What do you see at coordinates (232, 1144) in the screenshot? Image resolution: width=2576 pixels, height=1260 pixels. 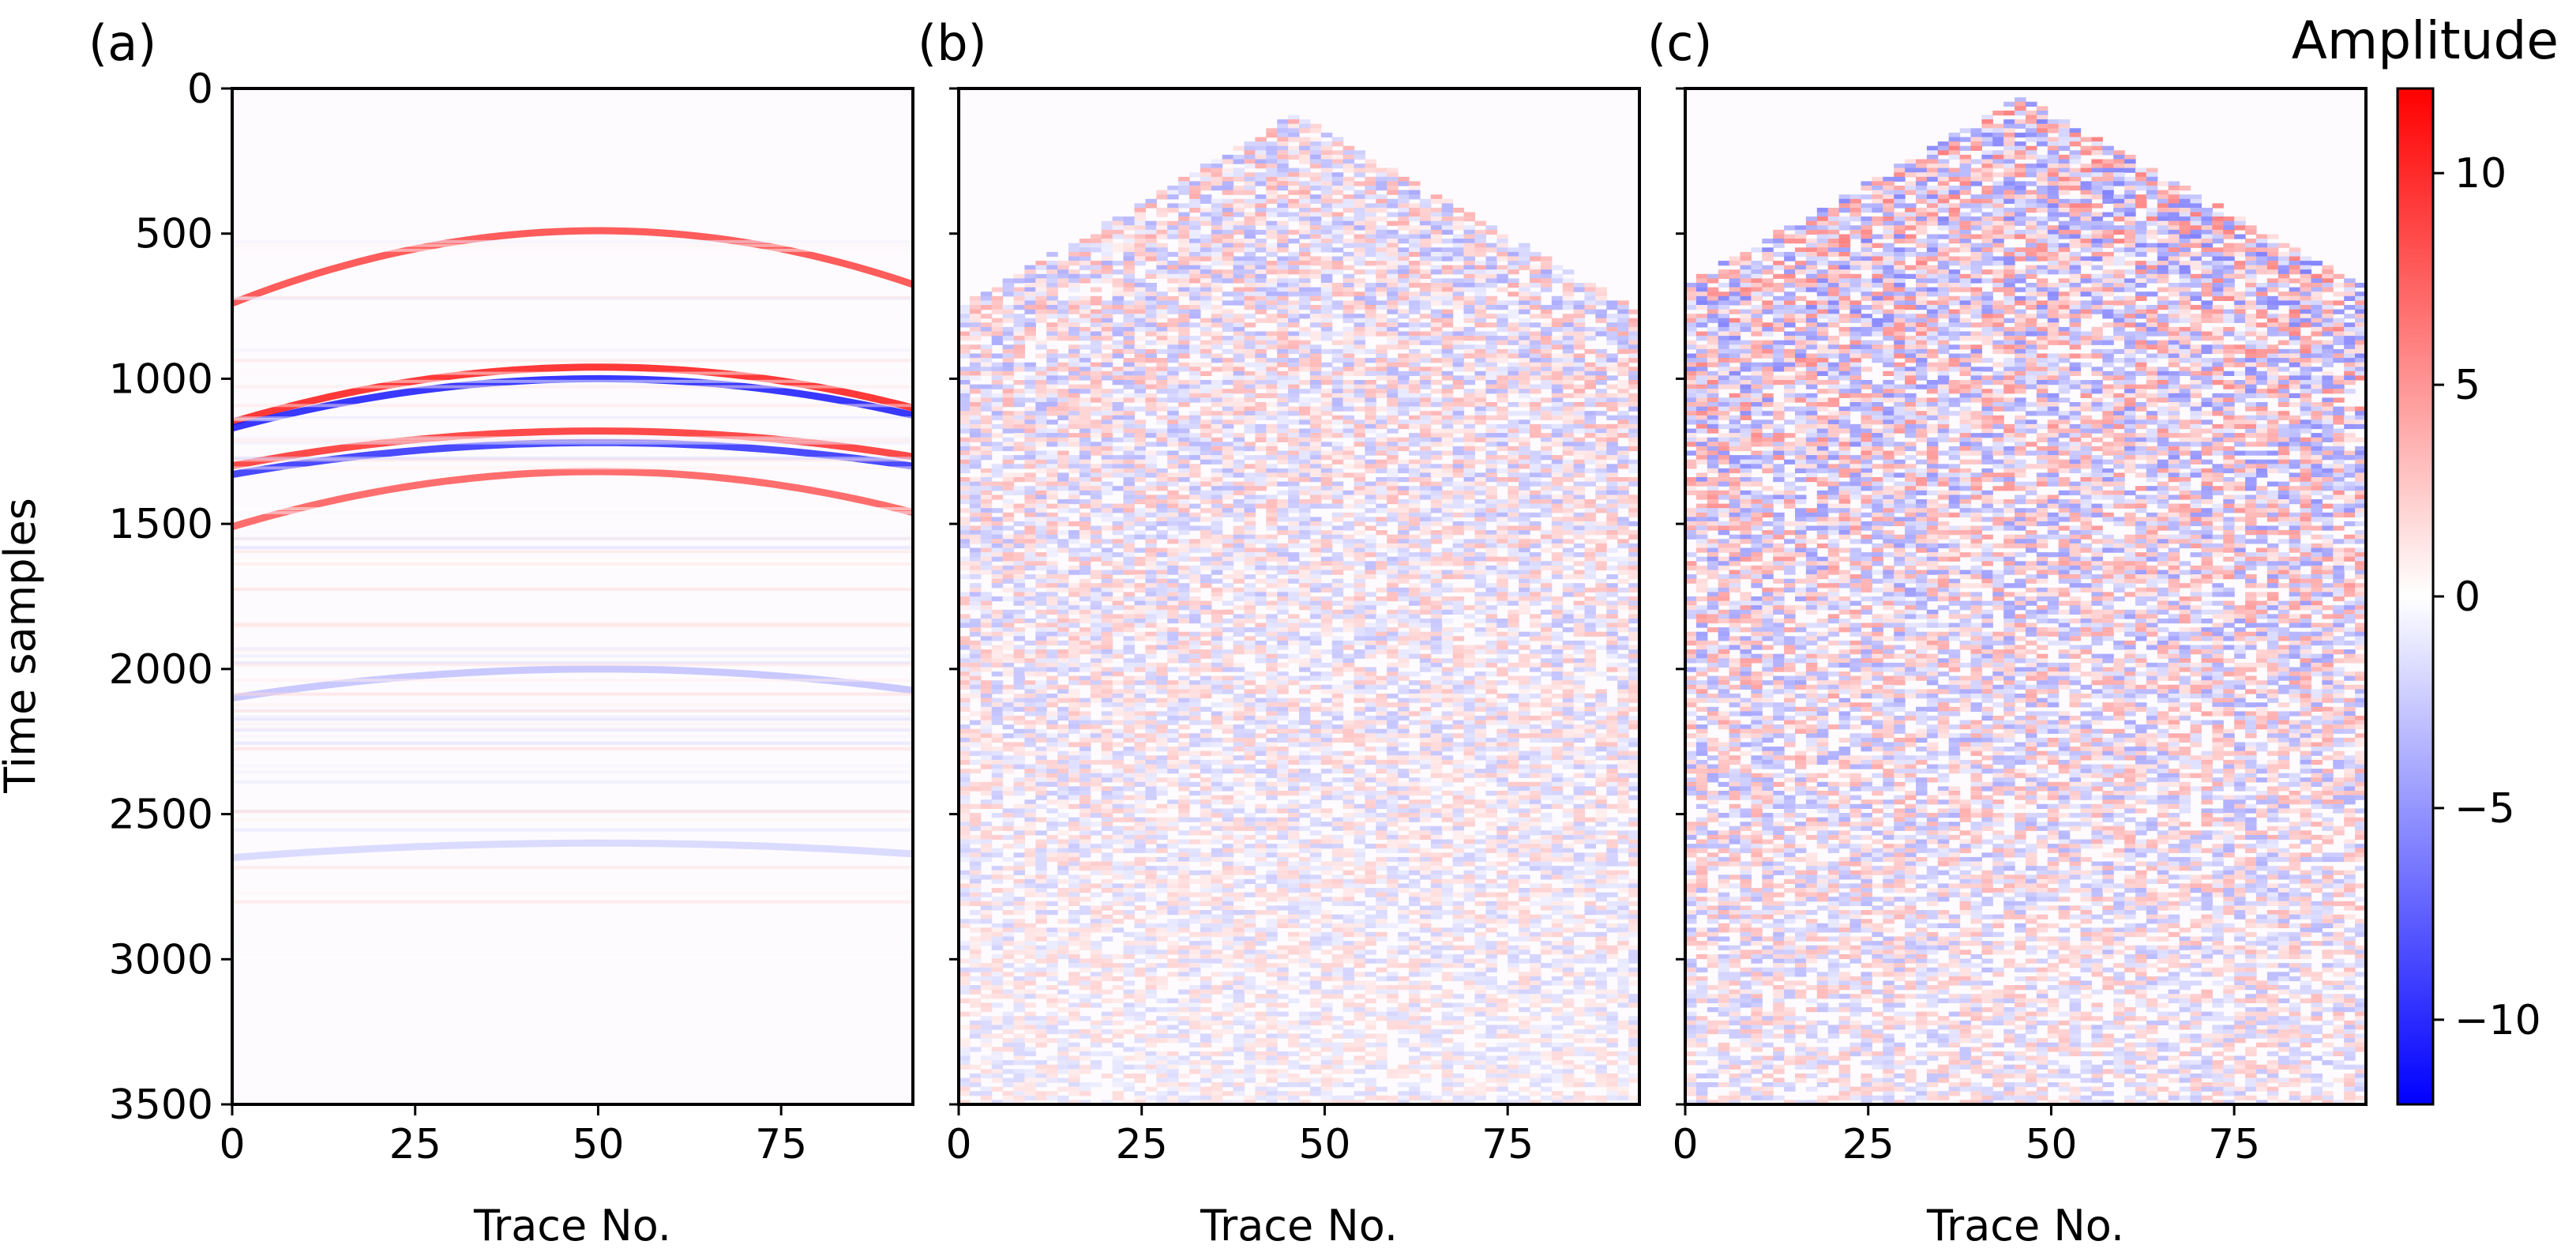 I see `x-tick-label: 0` at bounding box center [232, 1144].